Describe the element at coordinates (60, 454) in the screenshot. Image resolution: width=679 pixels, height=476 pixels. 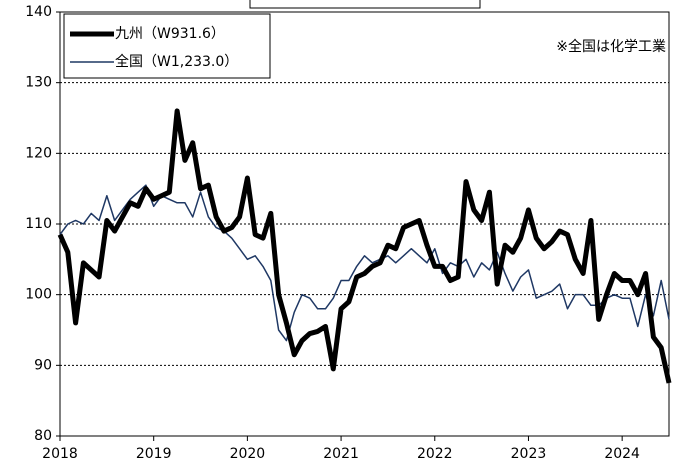
I see `x-tick-label: 2018` at that location.